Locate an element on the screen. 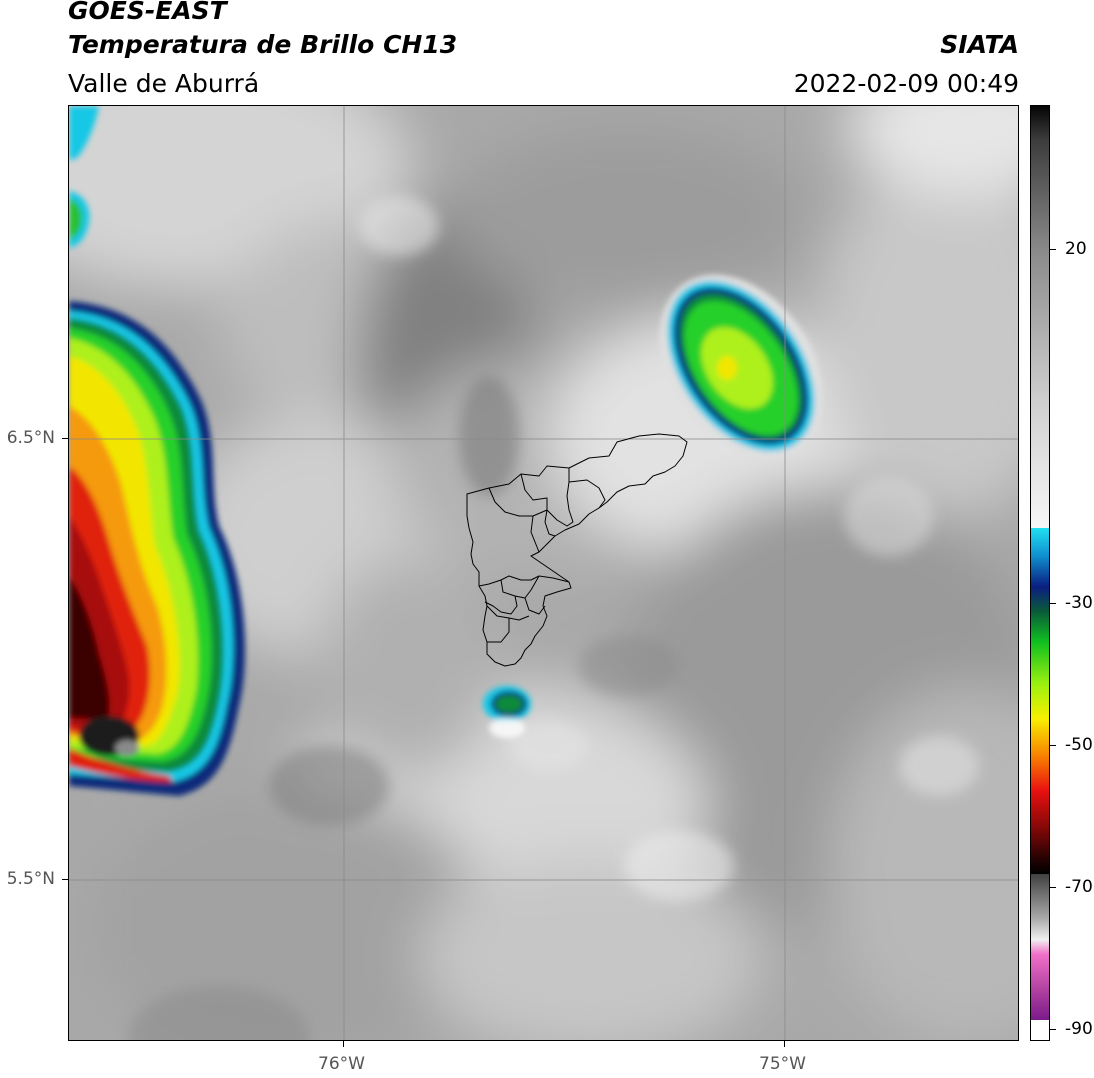 The image size is (1094, 1078). cbar-tick-neg70 is located at coordinates (1053, 887).